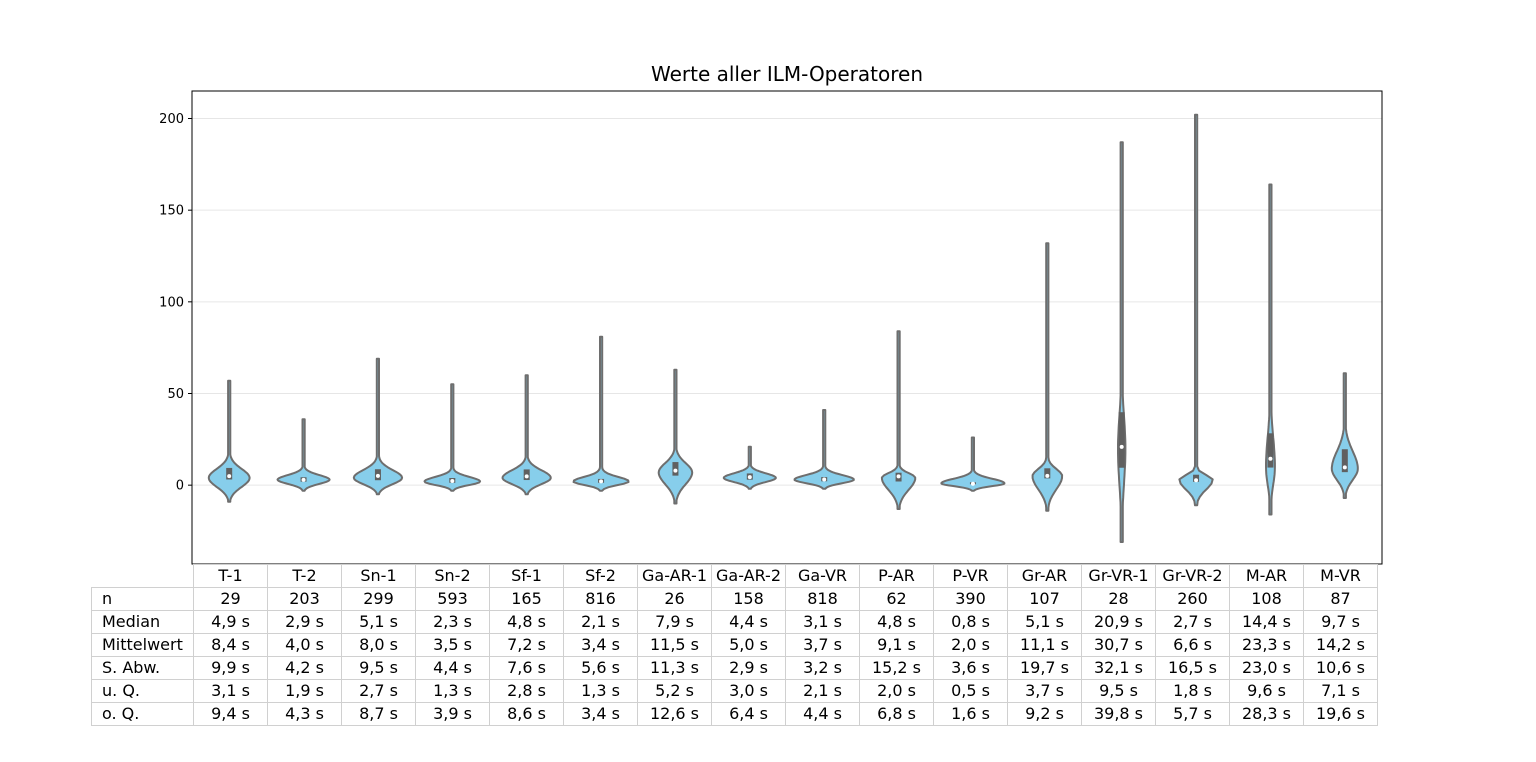  What do you see at coordinates (1192, 599) in the screenshot?
I see `table-cell: 260` at bounding box center [1192, 599].